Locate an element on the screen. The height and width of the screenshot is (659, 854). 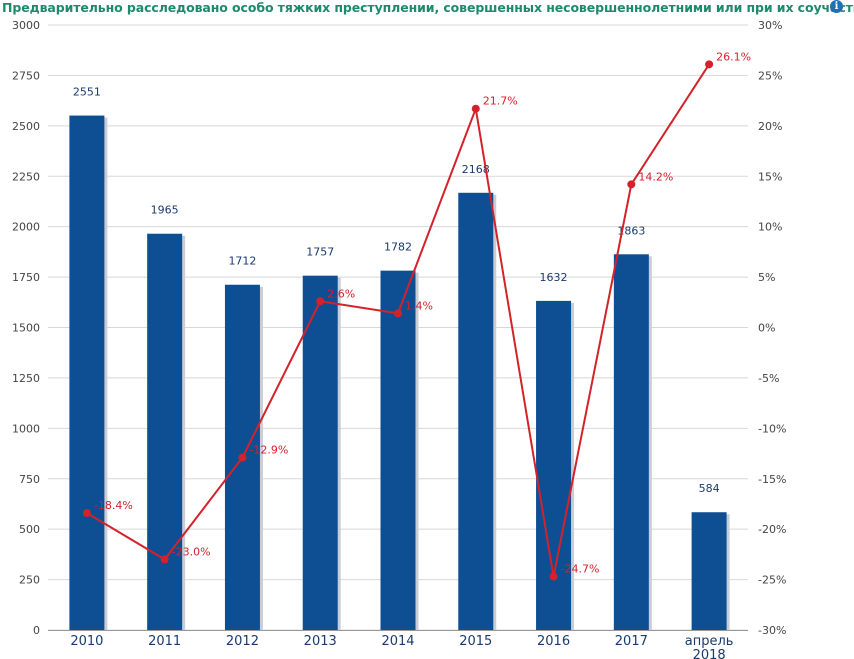
line-value-label: 2.6% is located at coordinates (341, 293).